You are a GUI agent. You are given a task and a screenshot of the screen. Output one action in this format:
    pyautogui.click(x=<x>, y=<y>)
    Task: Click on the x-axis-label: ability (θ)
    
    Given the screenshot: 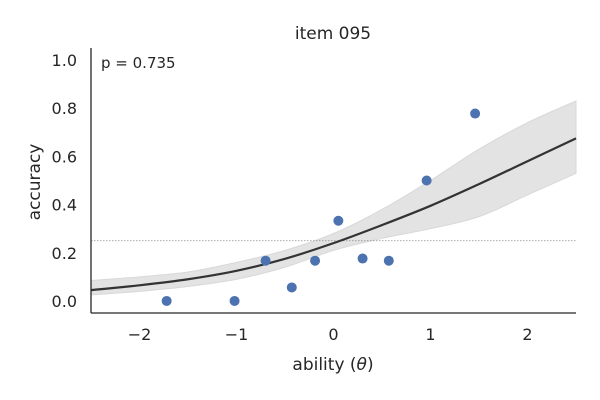 What is the action you would take?
    pyautogui.click(x=332, y=365)
    